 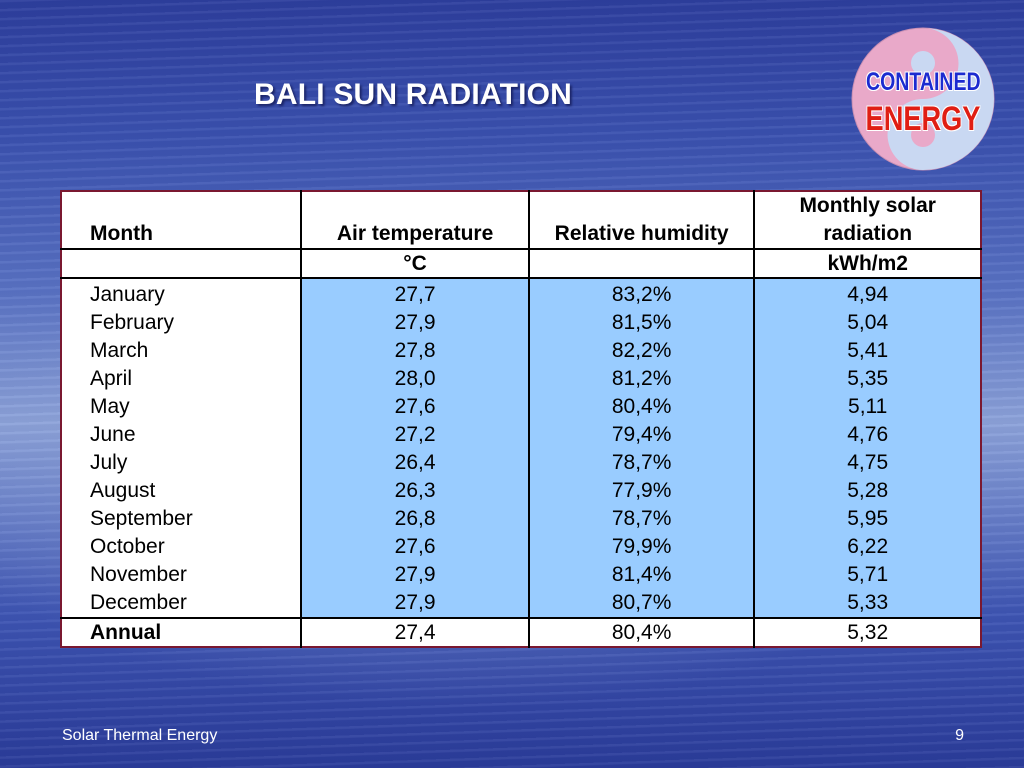 I want to click on radiation-cell: 5,28, so click(x=867, y=491).